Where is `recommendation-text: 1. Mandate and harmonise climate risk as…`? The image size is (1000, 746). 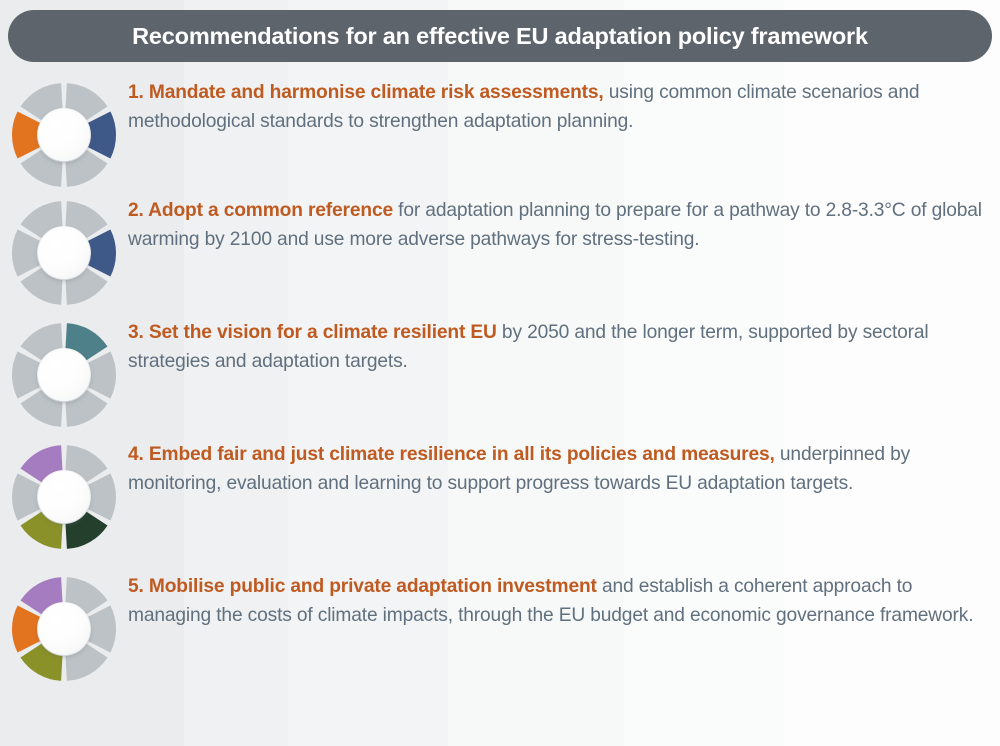
recommendation-text: 1. Mandate and harmonise climate risk as… is located at coordinates (564, 107).